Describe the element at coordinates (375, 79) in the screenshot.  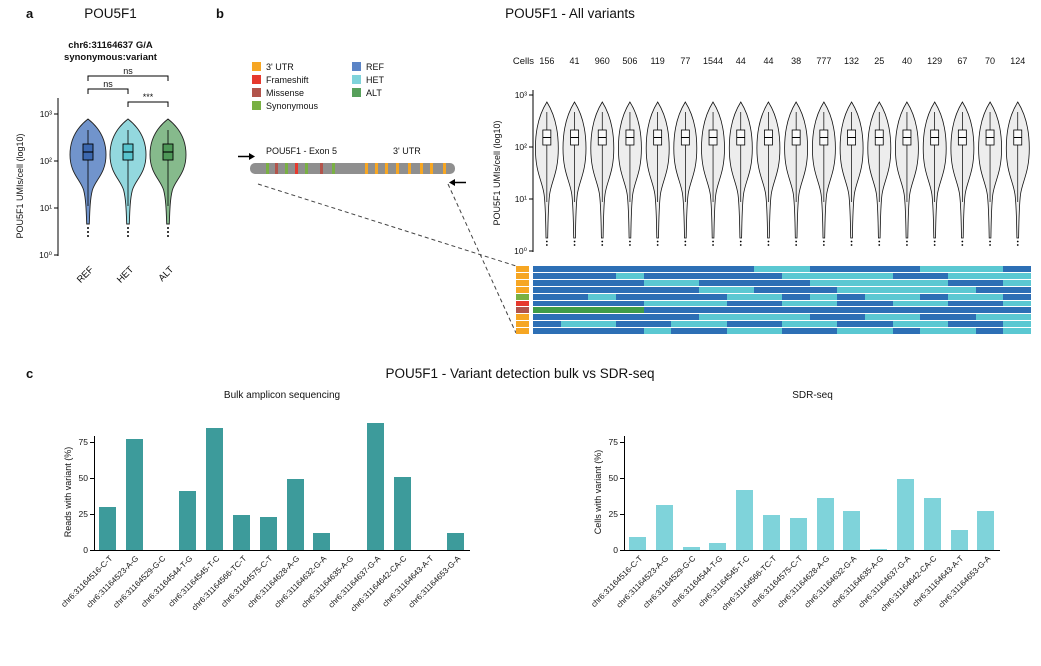
I see `legend-label: HET` at that location.